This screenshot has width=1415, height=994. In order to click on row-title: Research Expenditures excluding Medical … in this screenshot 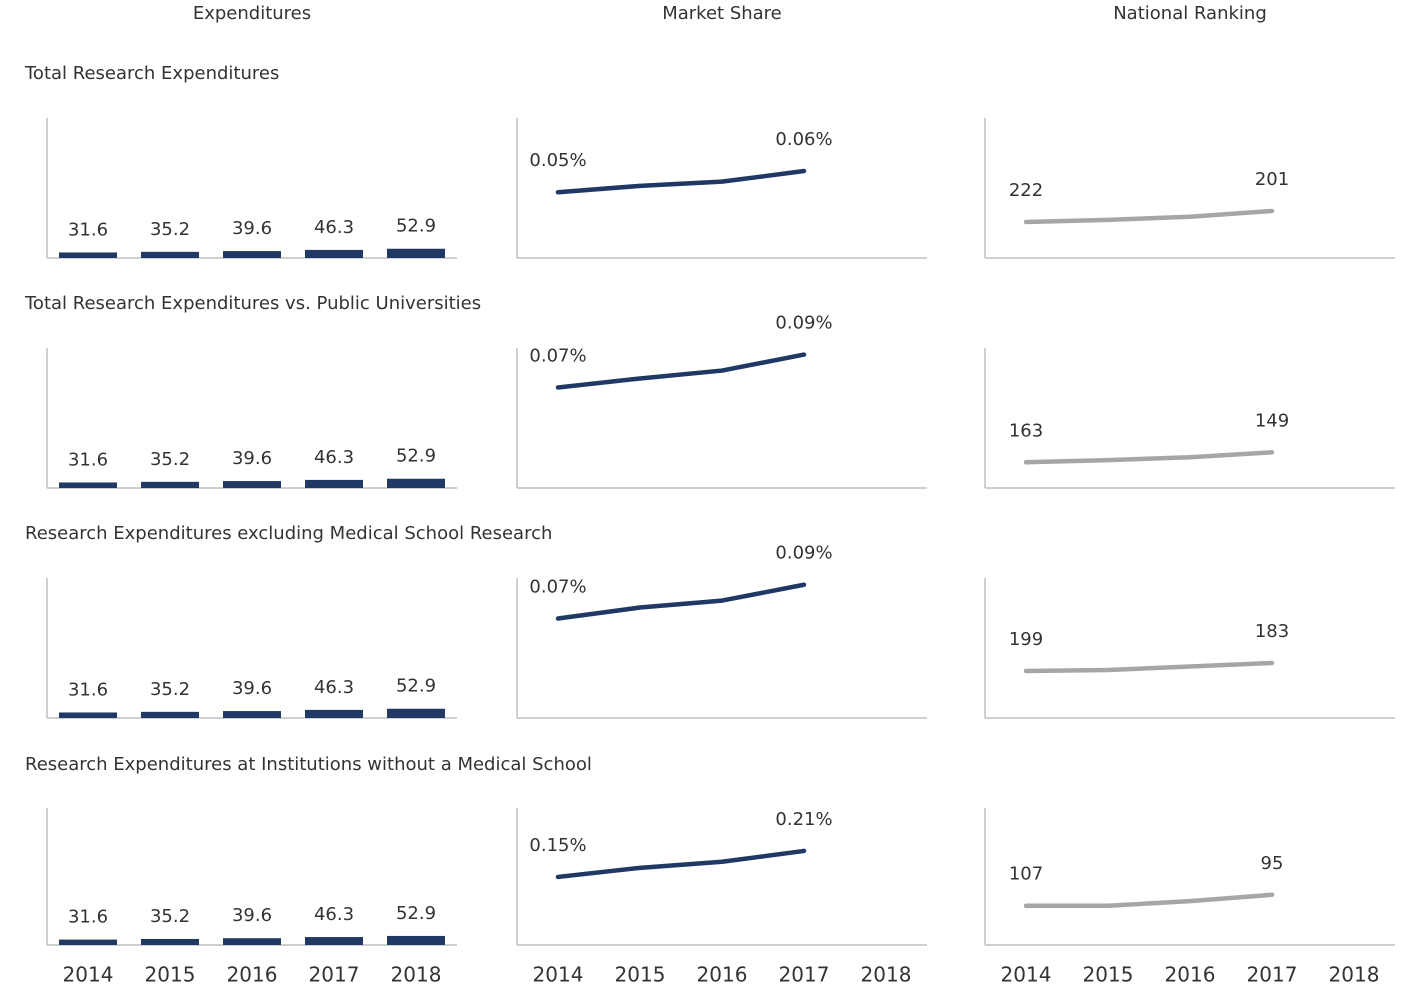, I will do `click(288, 533)`.